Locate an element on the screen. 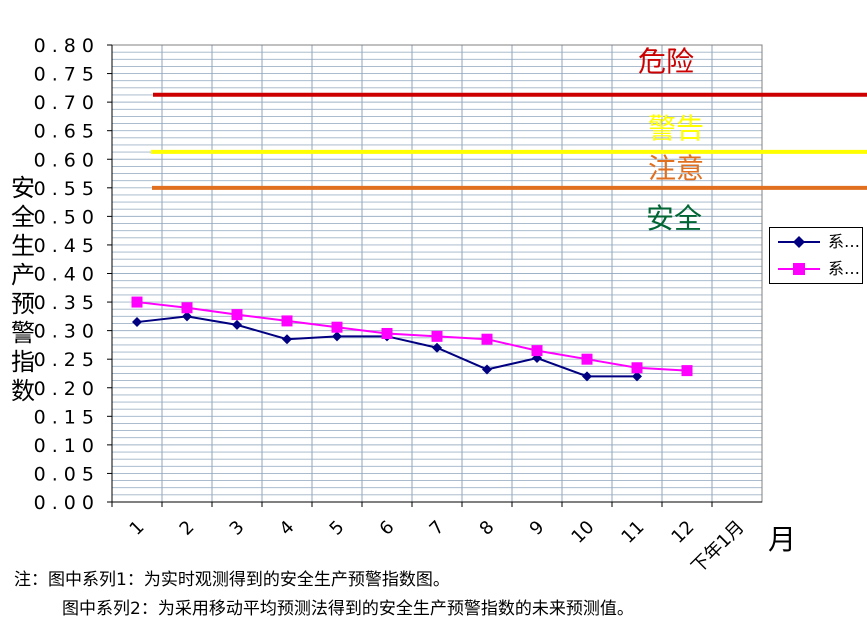  legend-marker-square-icon is located at coordinates (799, 269).